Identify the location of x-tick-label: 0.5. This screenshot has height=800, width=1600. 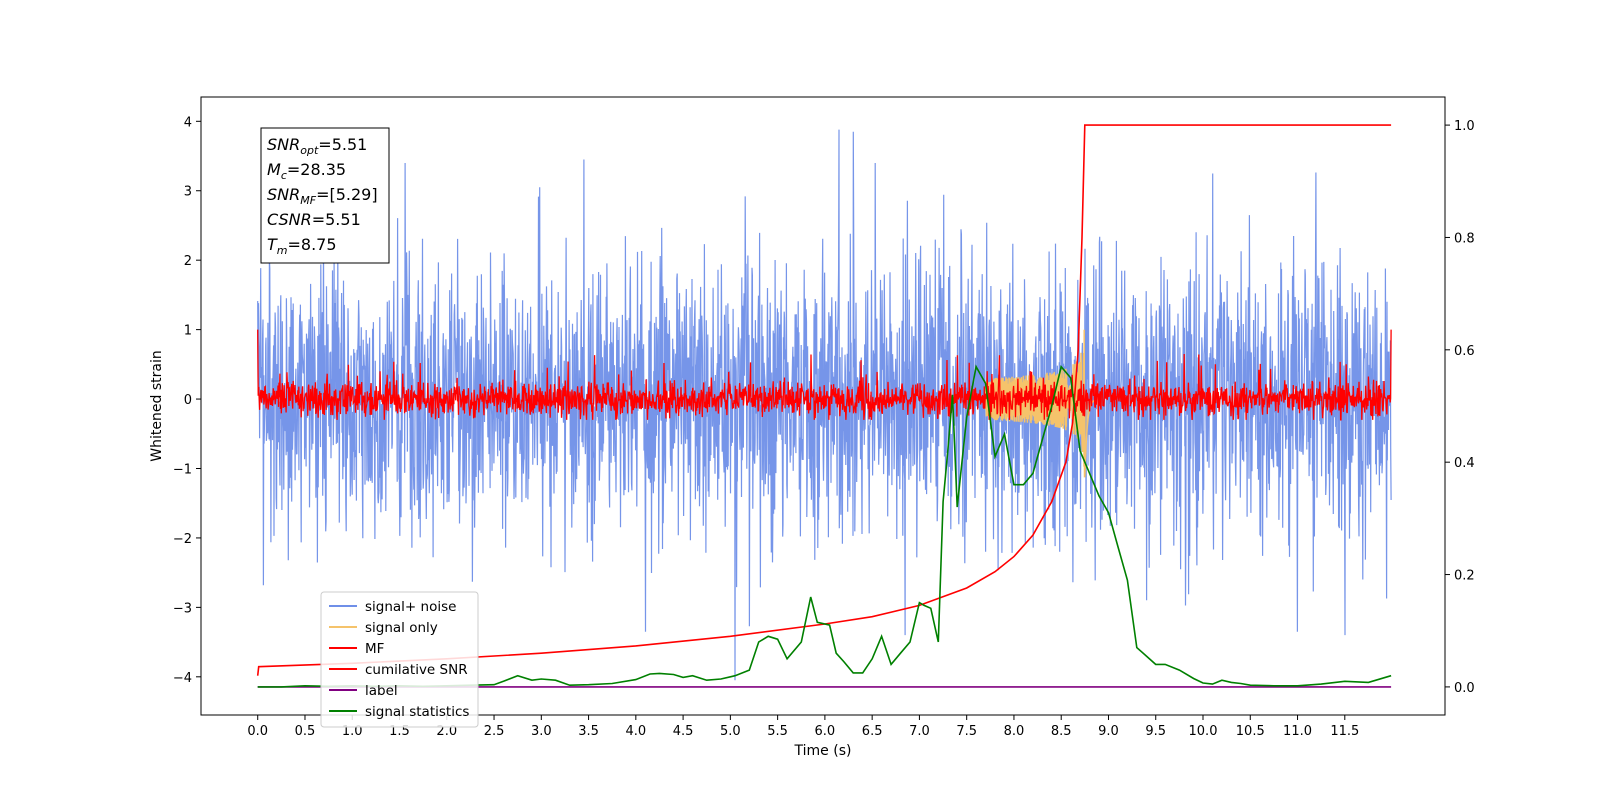
(305, 731).